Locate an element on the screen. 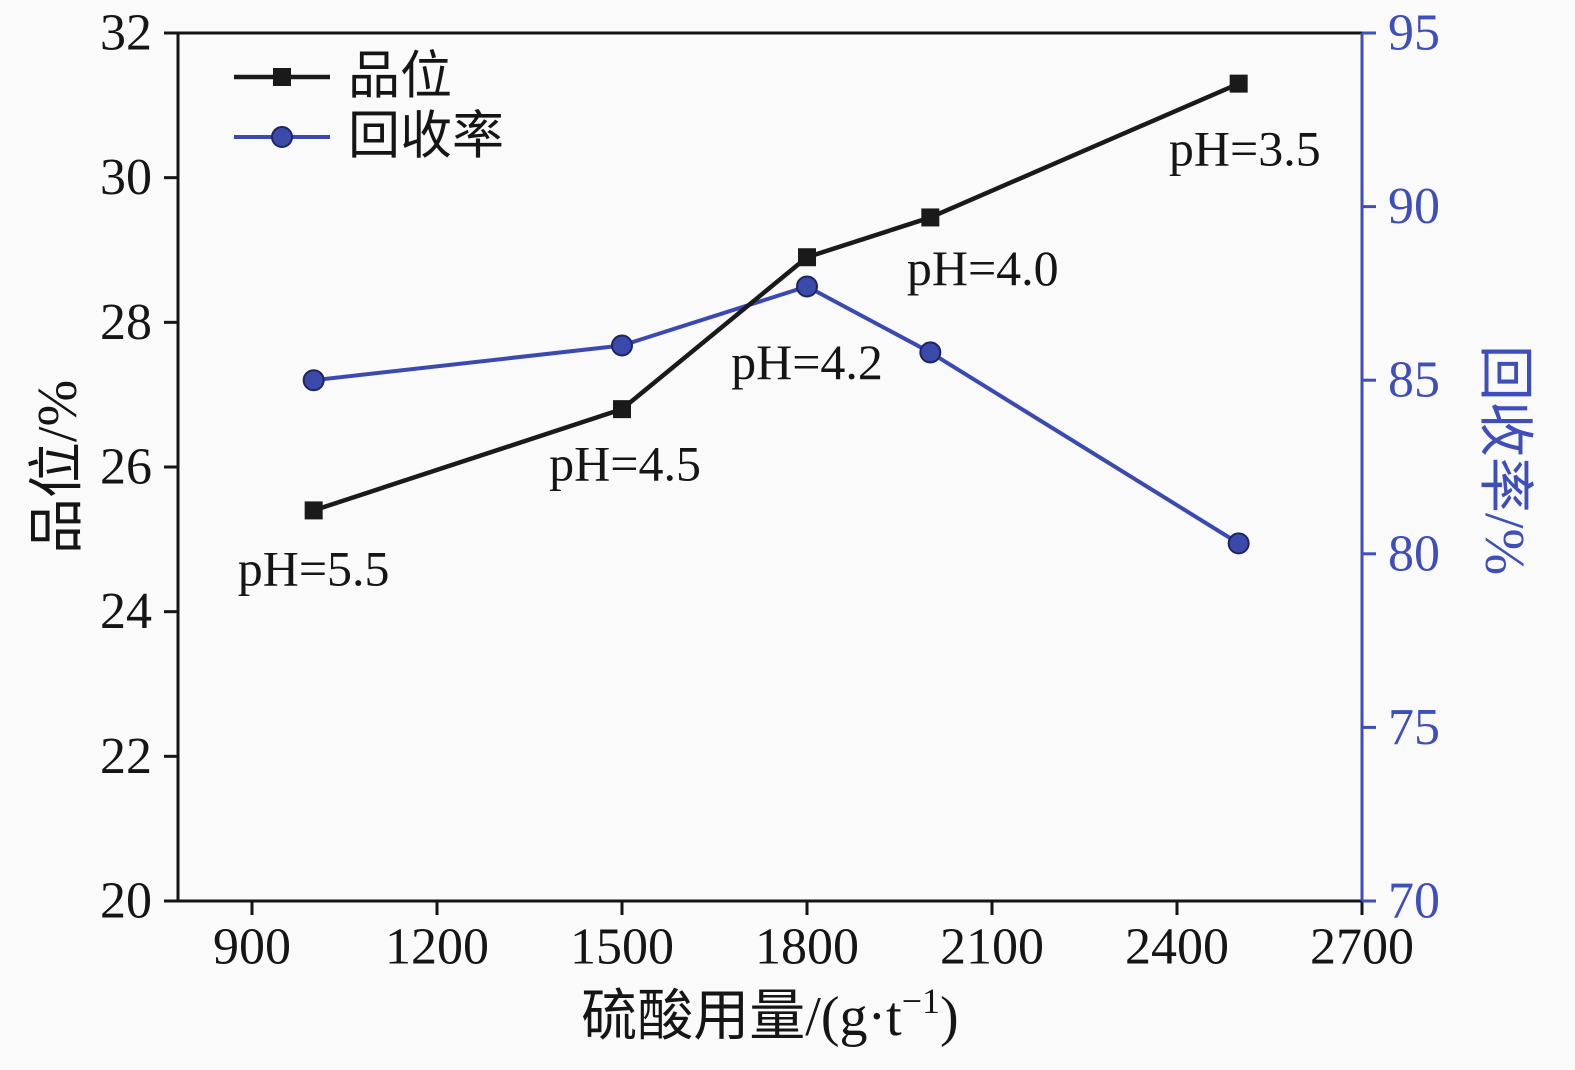  annotation-4: pH=3.5 is located at coordinates (1245, 149).